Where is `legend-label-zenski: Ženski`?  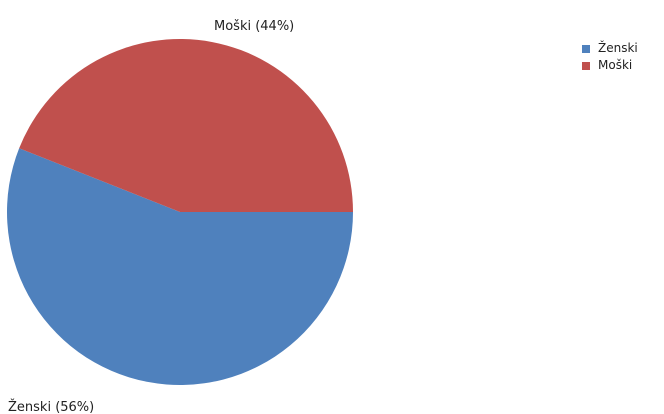
legend-label-zenski: Ženski is located at coordinates (618, 48).